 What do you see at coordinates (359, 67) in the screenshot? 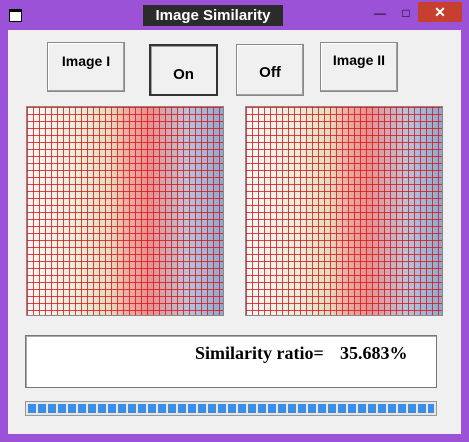
I see `image-two-button: Image II` at bounding box center [359, 67].